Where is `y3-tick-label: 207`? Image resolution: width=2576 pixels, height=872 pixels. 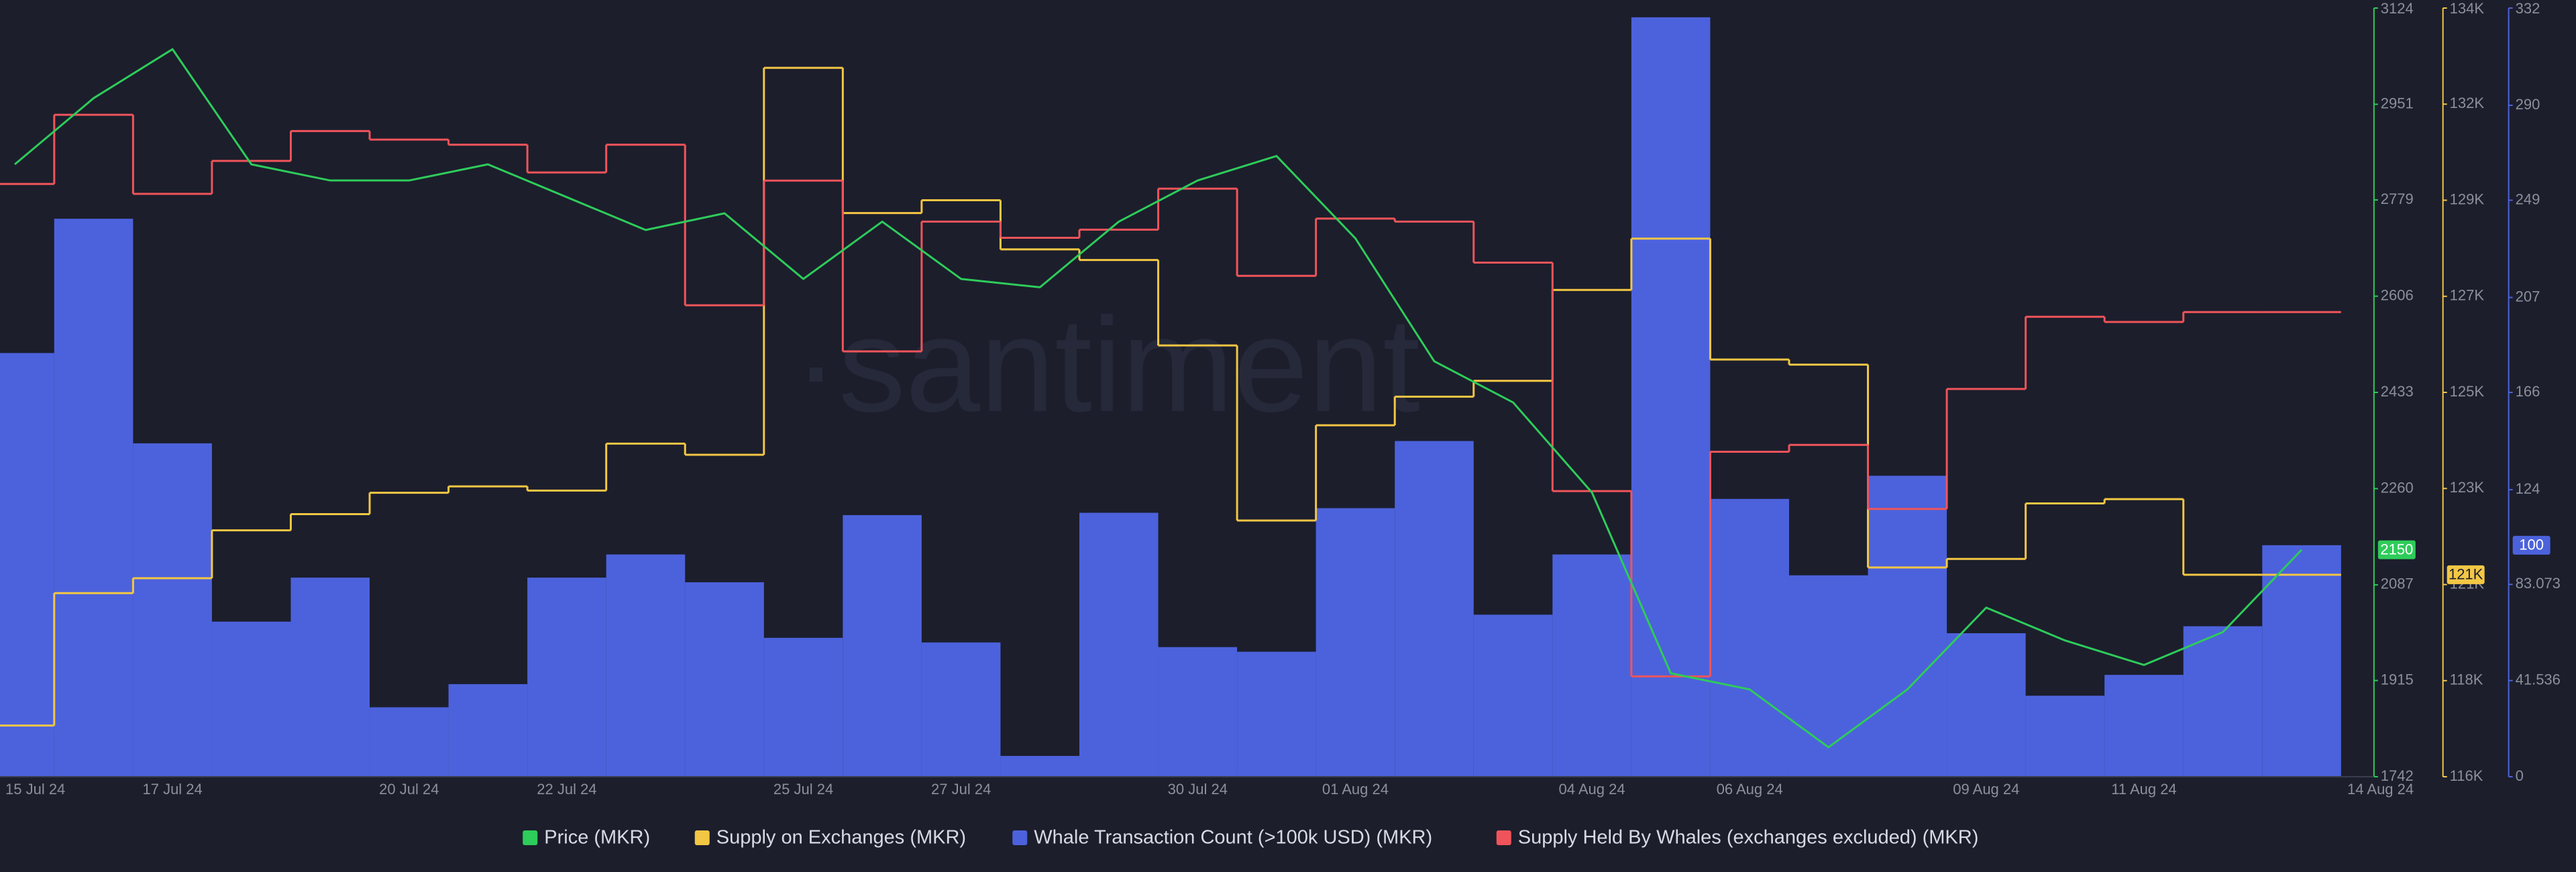 y3-tick-label: 207 is located at coordinates (2528, 296).